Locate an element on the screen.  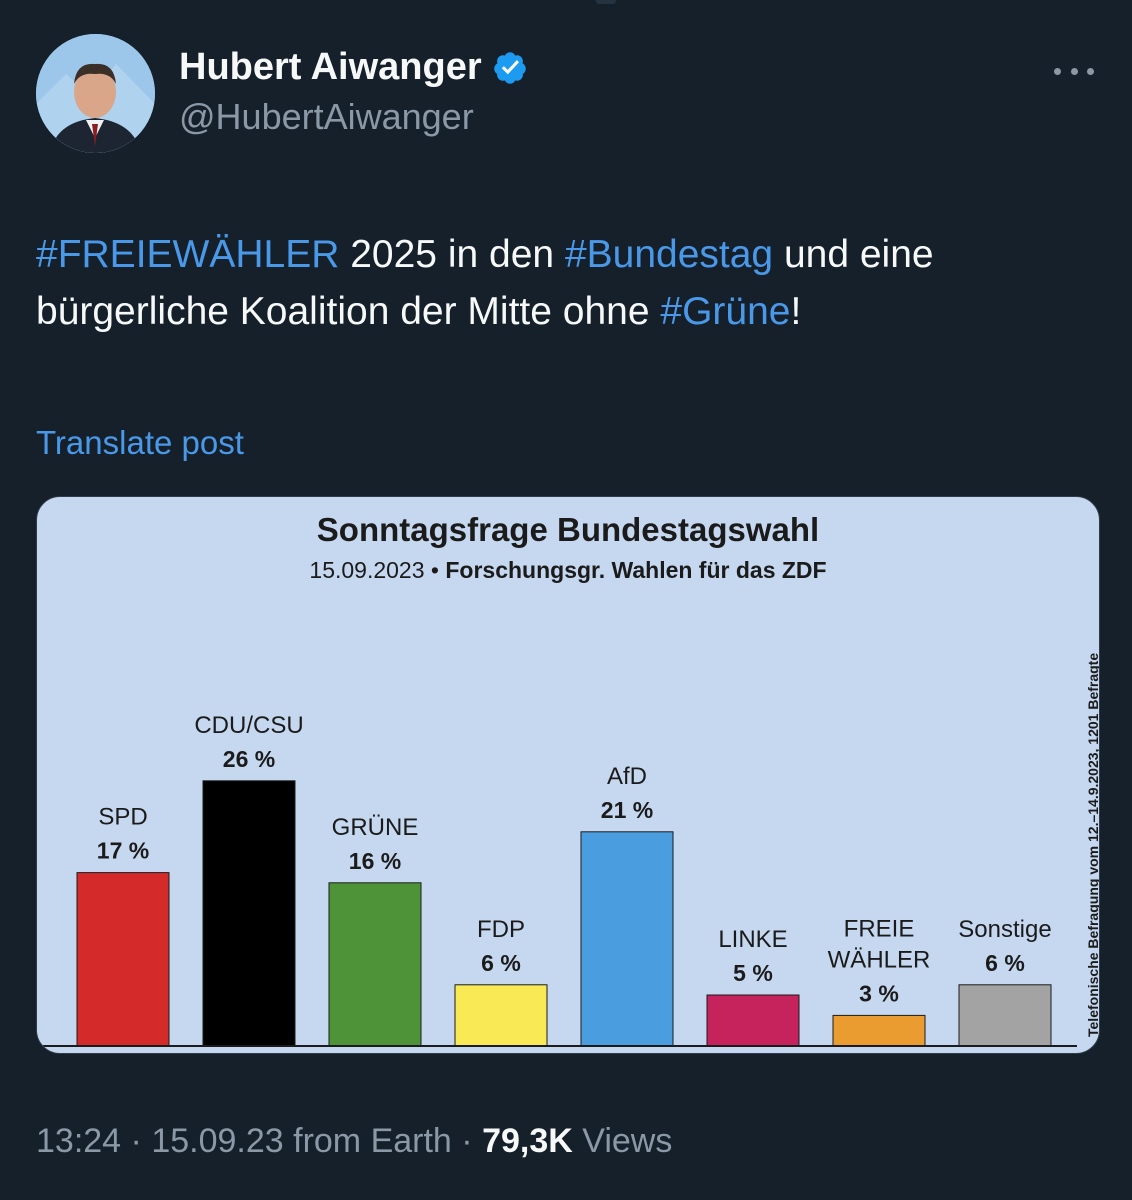
bar-grüne is located at coordinates (375, 964).